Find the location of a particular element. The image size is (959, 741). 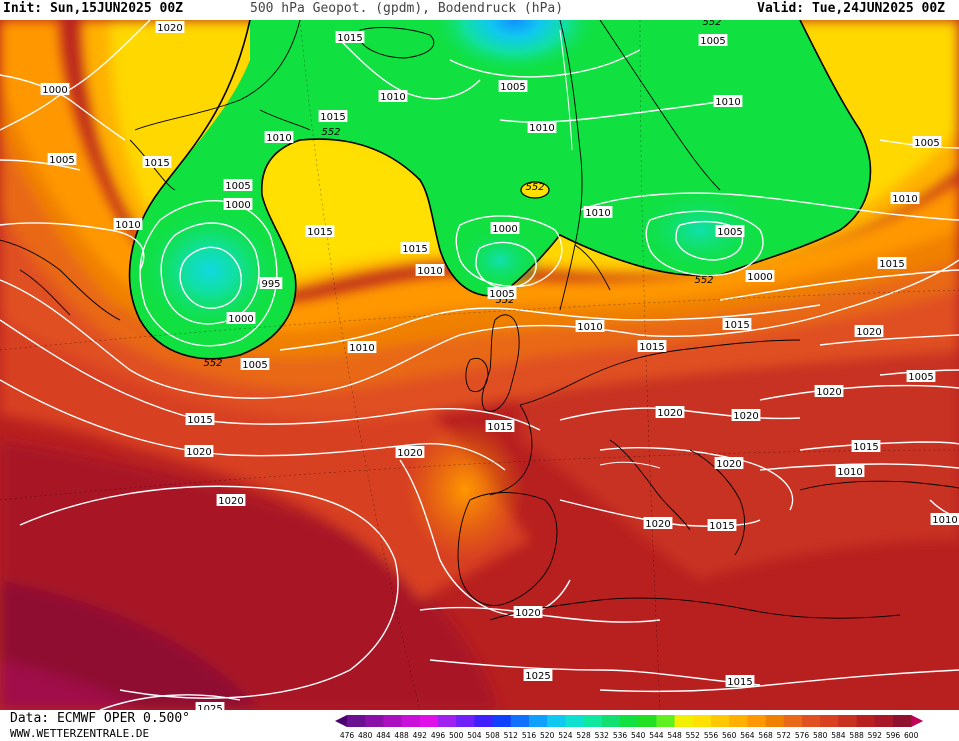

coast-continent is located at coordinates (645, 417).